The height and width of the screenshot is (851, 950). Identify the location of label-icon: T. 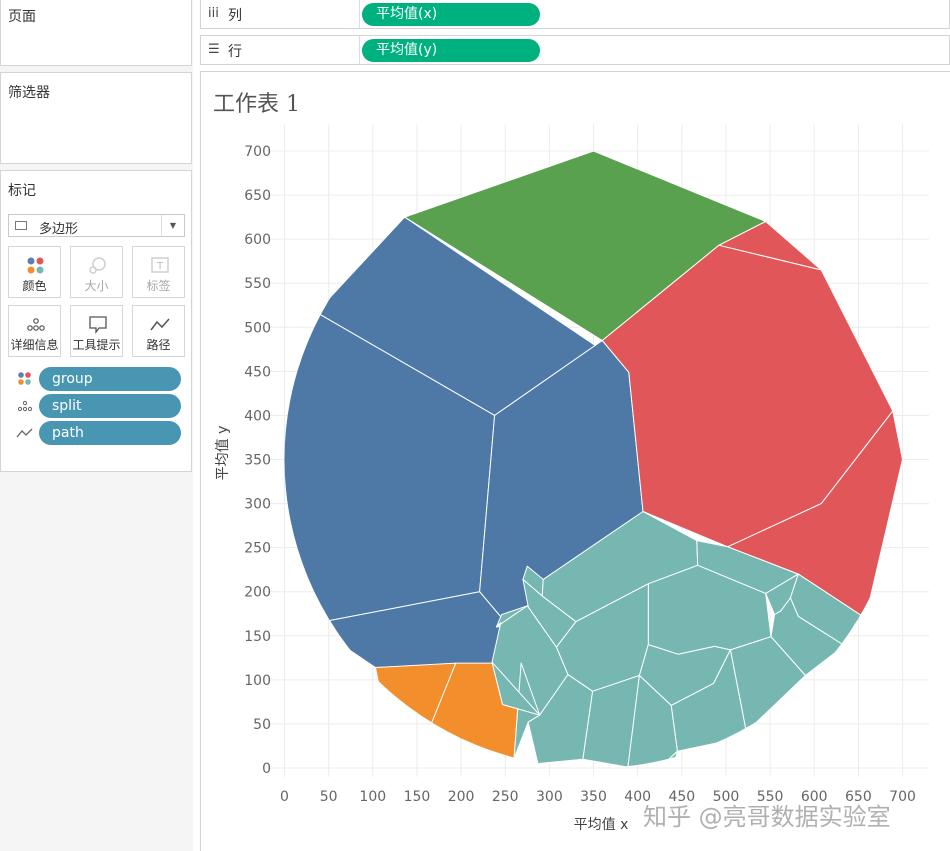
(160, 265).